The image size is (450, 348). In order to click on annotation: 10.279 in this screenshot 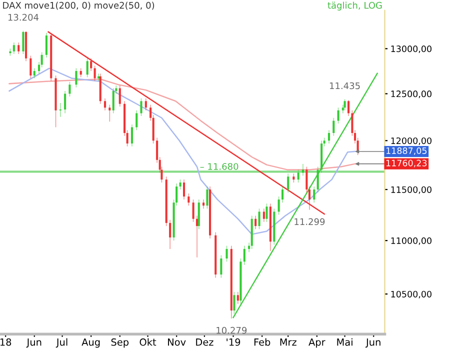, I will do `click(231, 330)`.